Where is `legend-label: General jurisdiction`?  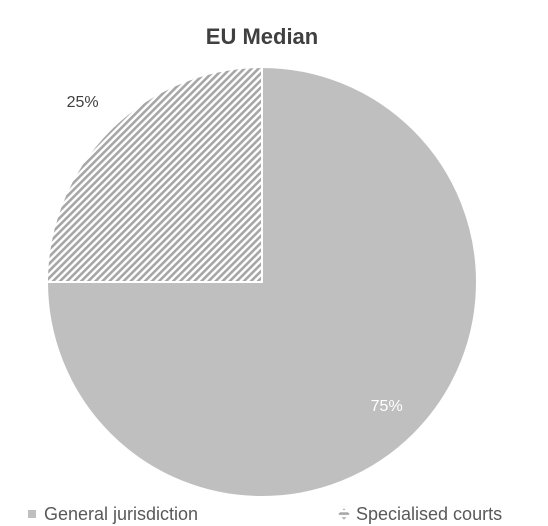 legend-label: General jurisdiction is located at coordinates (121, 514).